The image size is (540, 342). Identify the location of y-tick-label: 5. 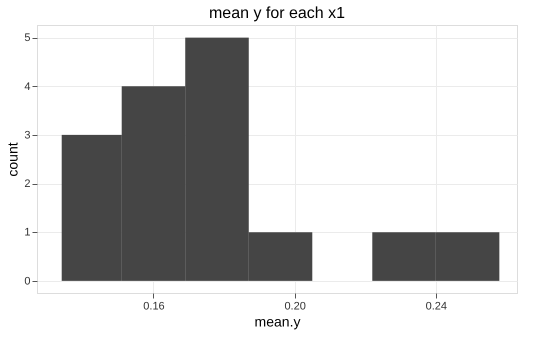
(27, 38).